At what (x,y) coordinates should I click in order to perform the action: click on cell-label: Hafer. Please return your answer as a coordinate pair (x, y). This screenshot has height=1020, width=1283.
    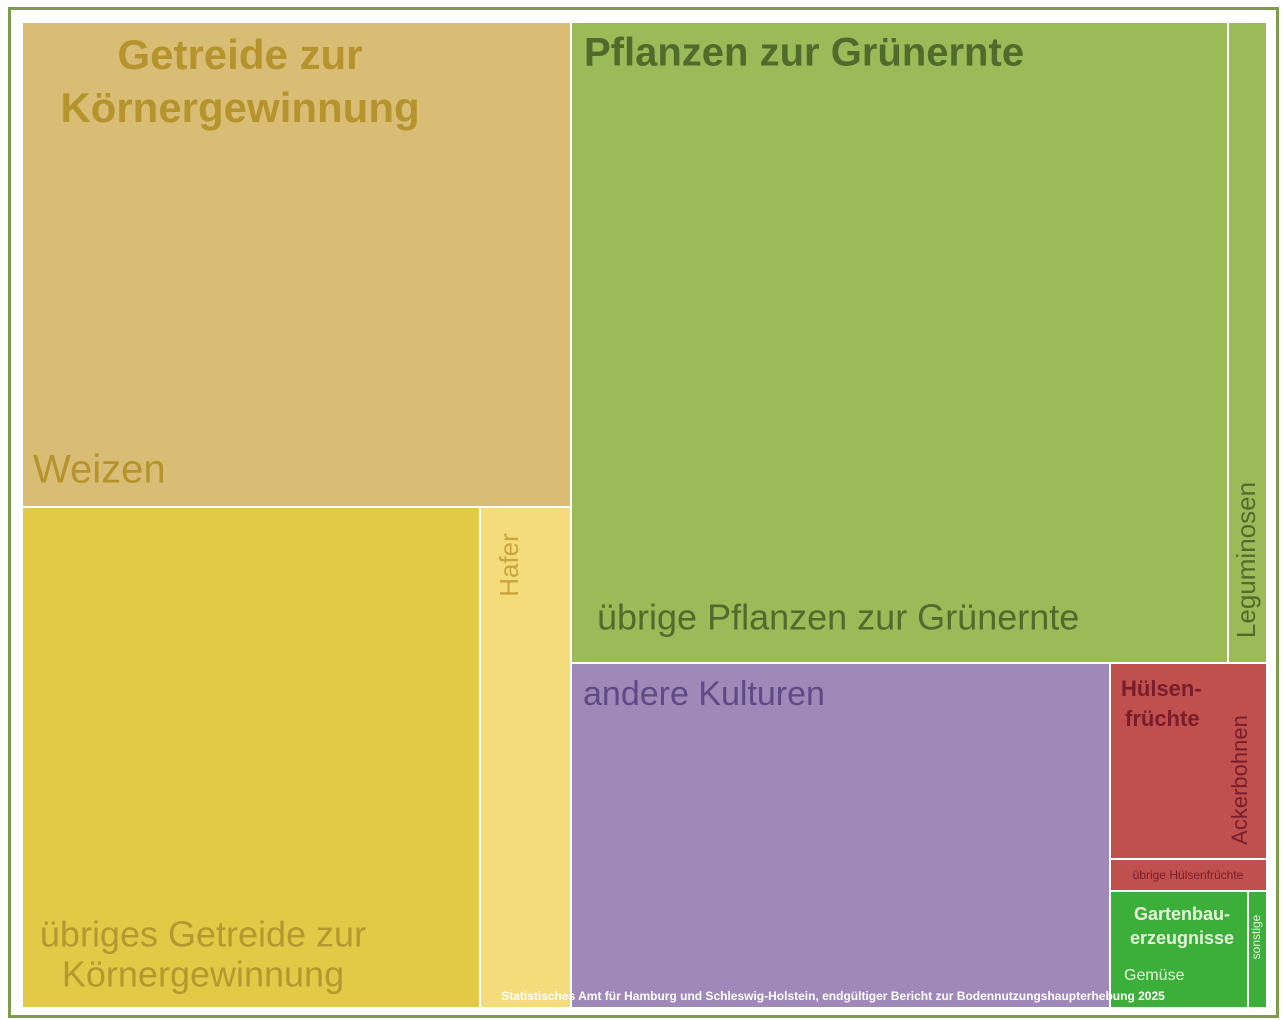
    Looking at the image, I should click on (509, 565).